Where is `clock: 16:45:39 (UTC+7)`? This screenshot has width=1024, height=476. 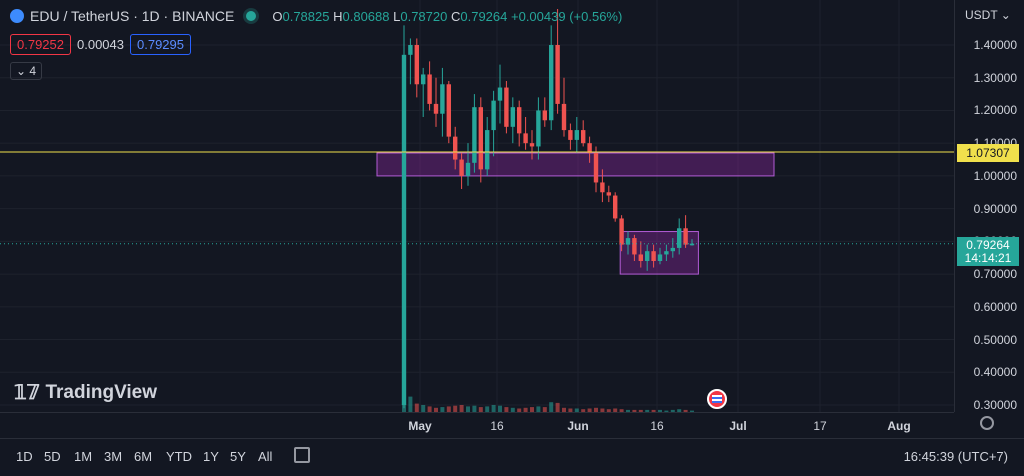 clock: 16:45:39 (UTC+7) is located at coordinates (955, 456).